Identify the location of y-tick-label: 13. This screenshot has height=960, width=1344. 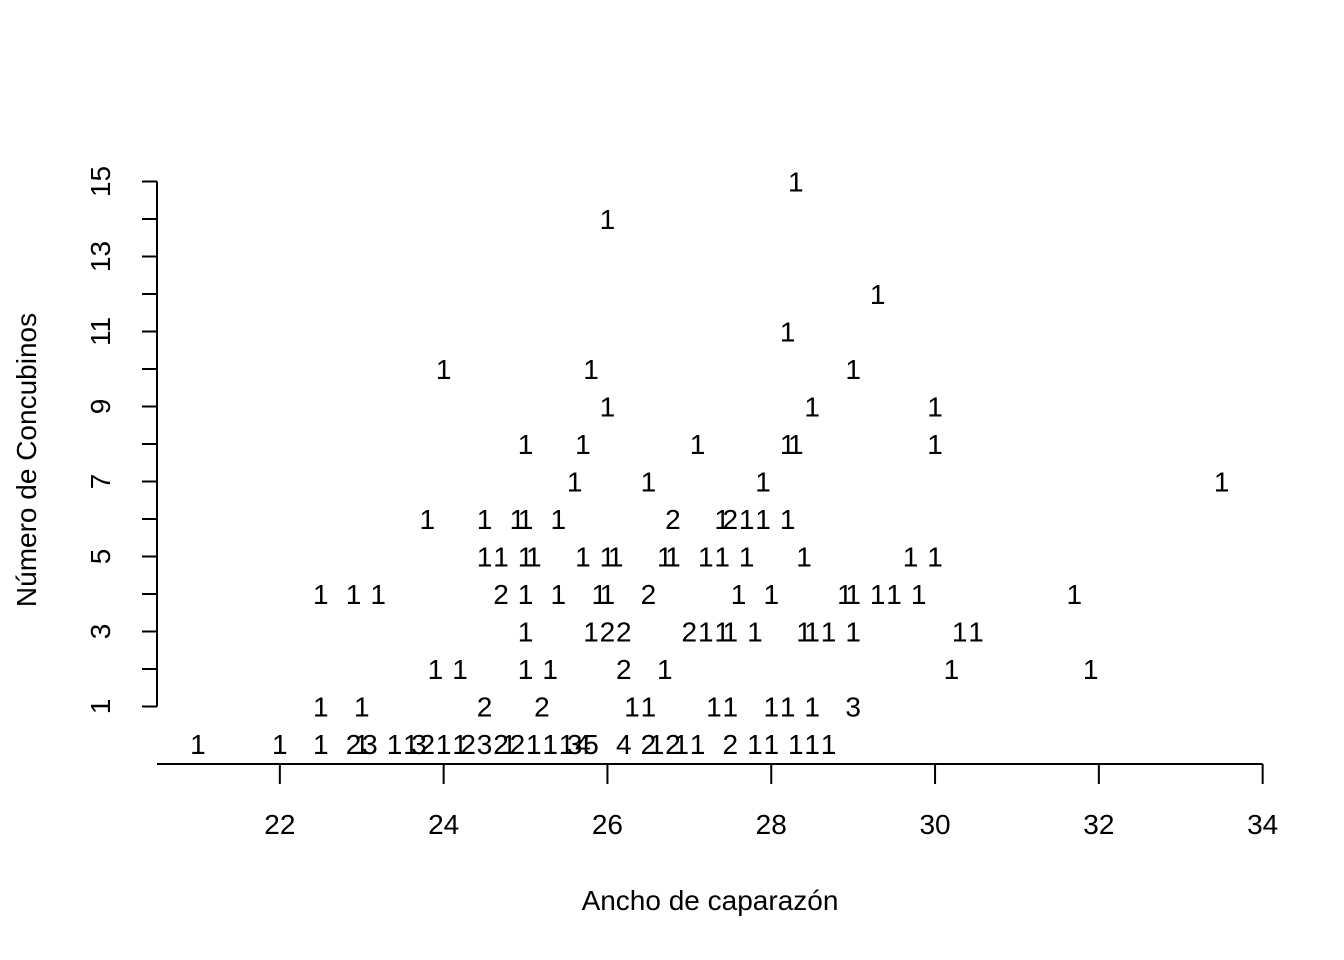
(100, 256).